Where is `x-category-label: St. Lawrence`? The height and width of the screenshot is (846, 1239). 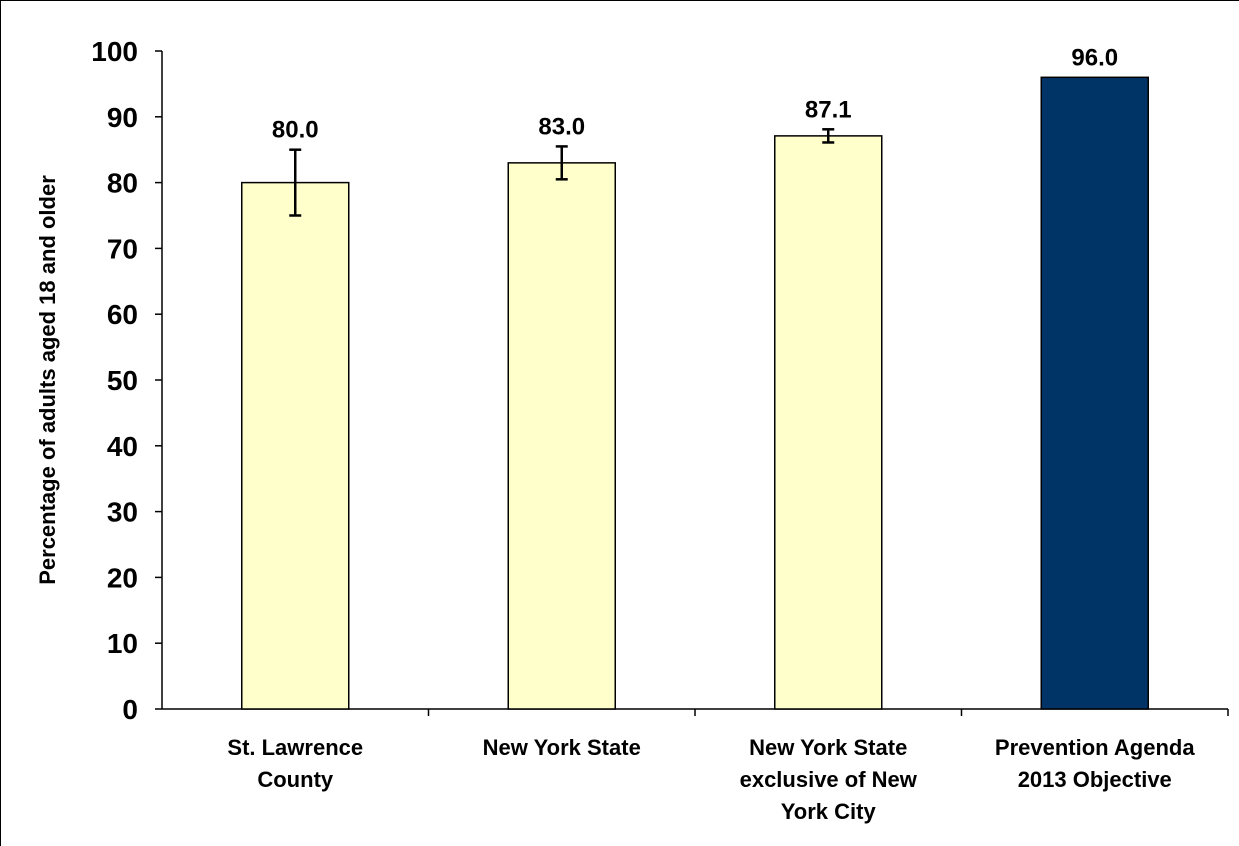 x-category-label: St. Lawrence is located at coordinates (295, 747).